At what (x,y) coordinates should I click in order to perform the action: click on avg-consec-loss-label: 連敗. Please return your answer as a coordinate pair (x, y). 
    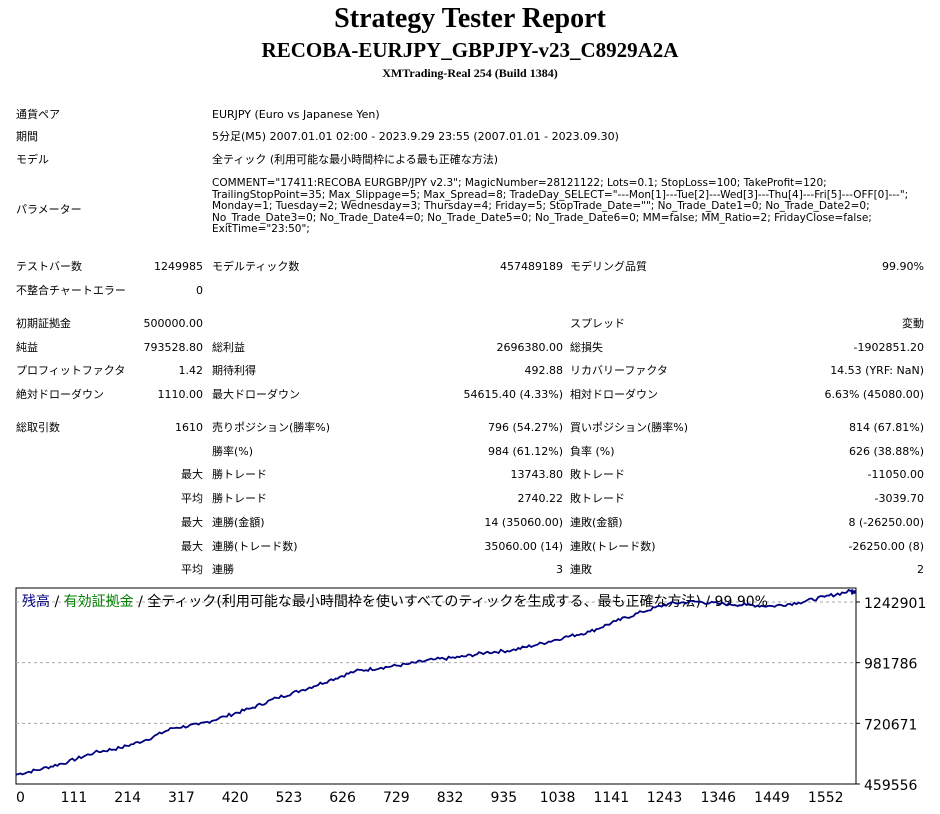
    Looking at the image, I should click on (581, 569).